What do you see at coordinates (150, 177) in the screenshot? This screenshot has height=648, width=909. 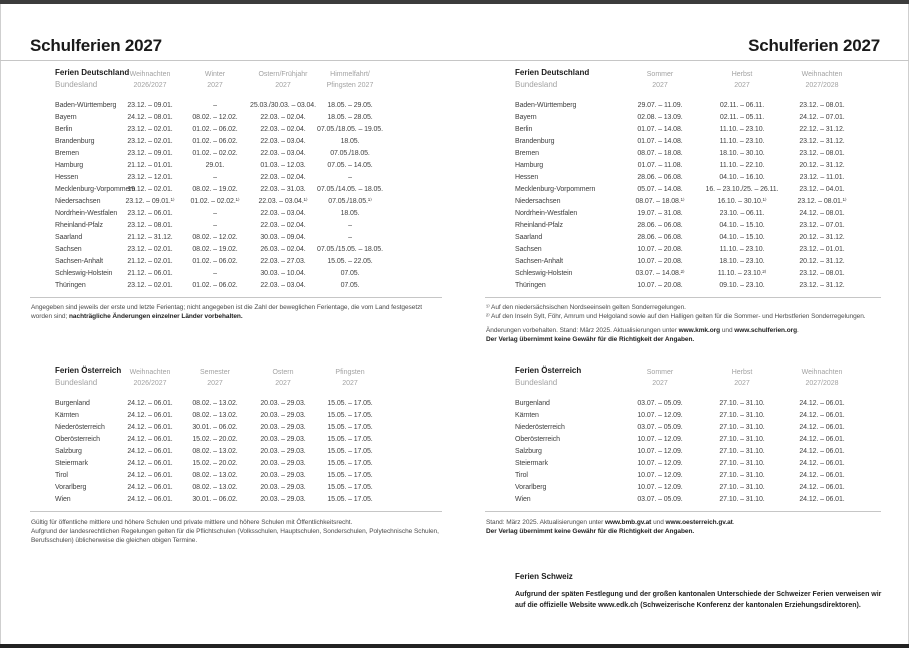 I see `date-range: 23.12. – 12.01.` at bounding box center [150, 177].